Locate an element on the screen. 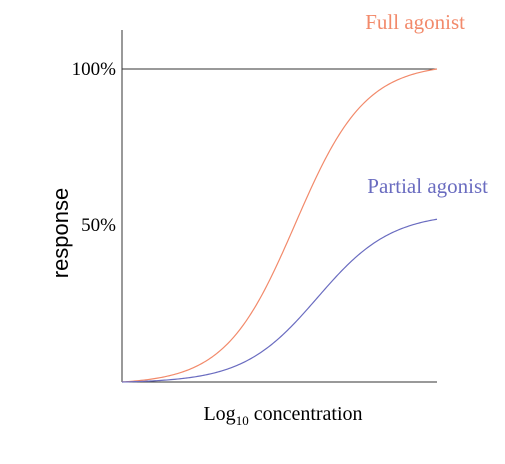 This screenshot has height=464, width=505. y-tick-50-label: 50% is located at coordinates (98, 225).